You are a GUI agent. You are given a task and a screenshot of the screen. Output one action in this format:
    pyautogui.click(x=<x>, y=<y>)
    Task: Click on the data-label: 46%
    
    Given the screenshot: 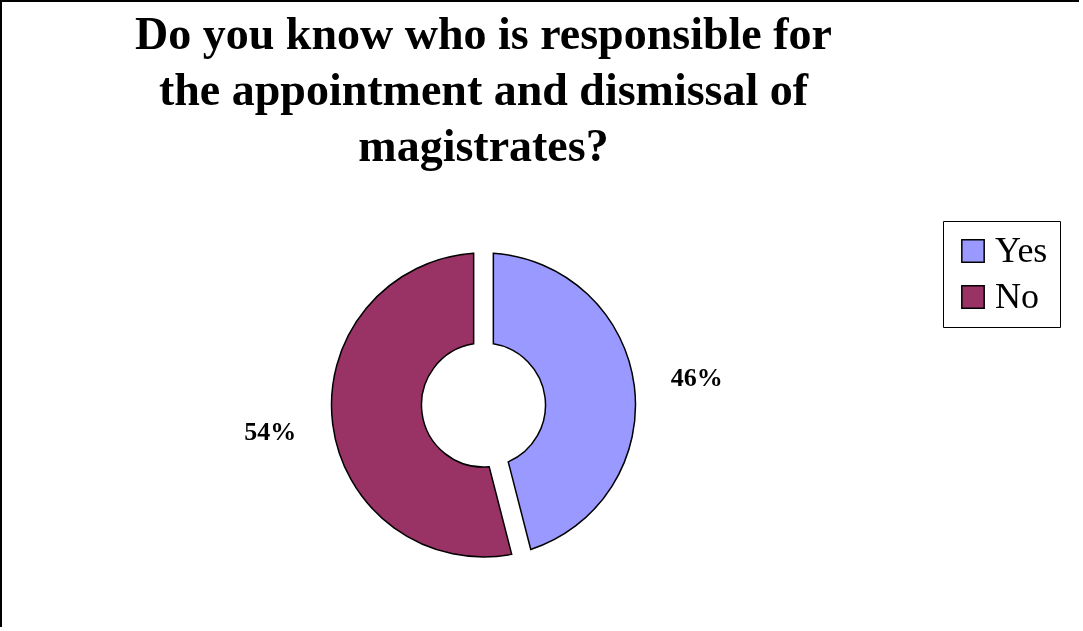 What is the action you would take?
    pyautogui.click(x=696, y=378)
    